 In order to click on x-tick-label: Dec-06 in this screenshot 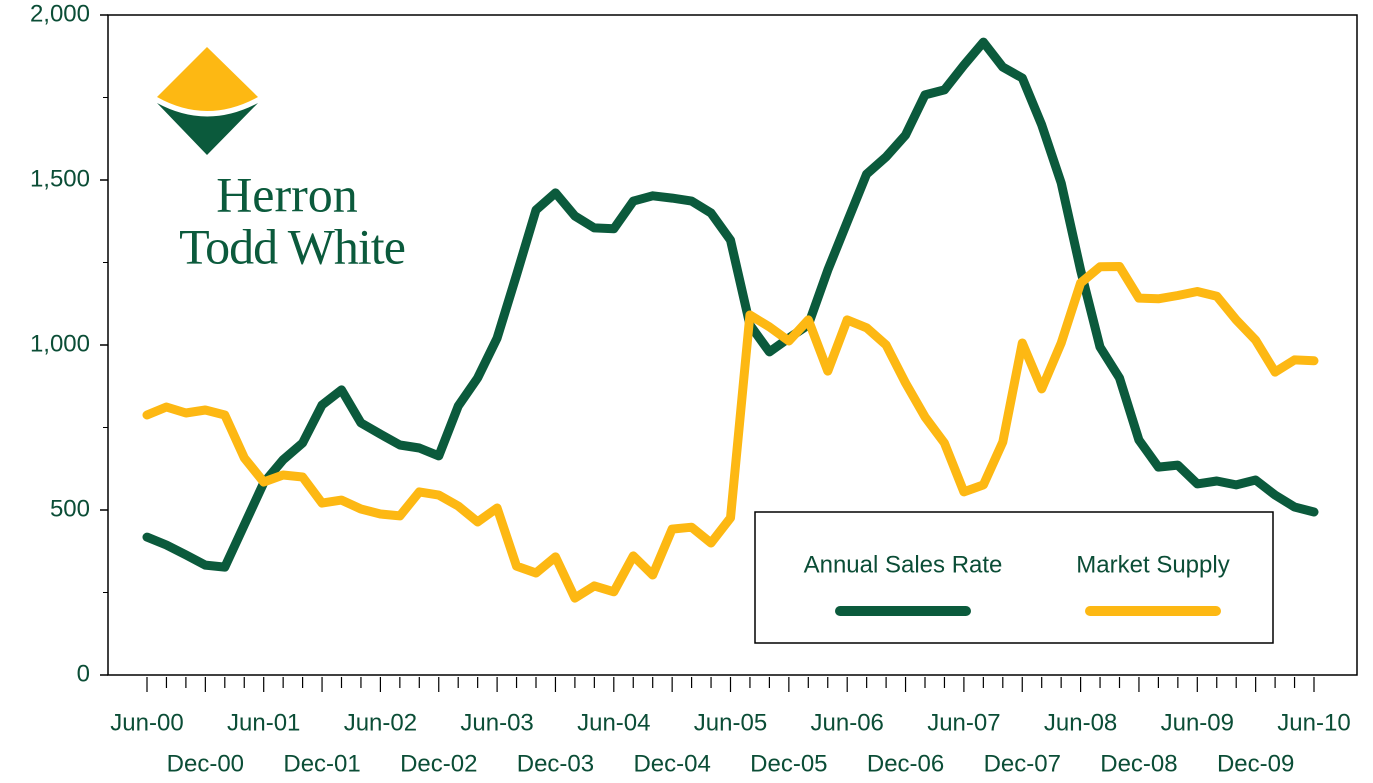, I will do `click(905, 763)`.